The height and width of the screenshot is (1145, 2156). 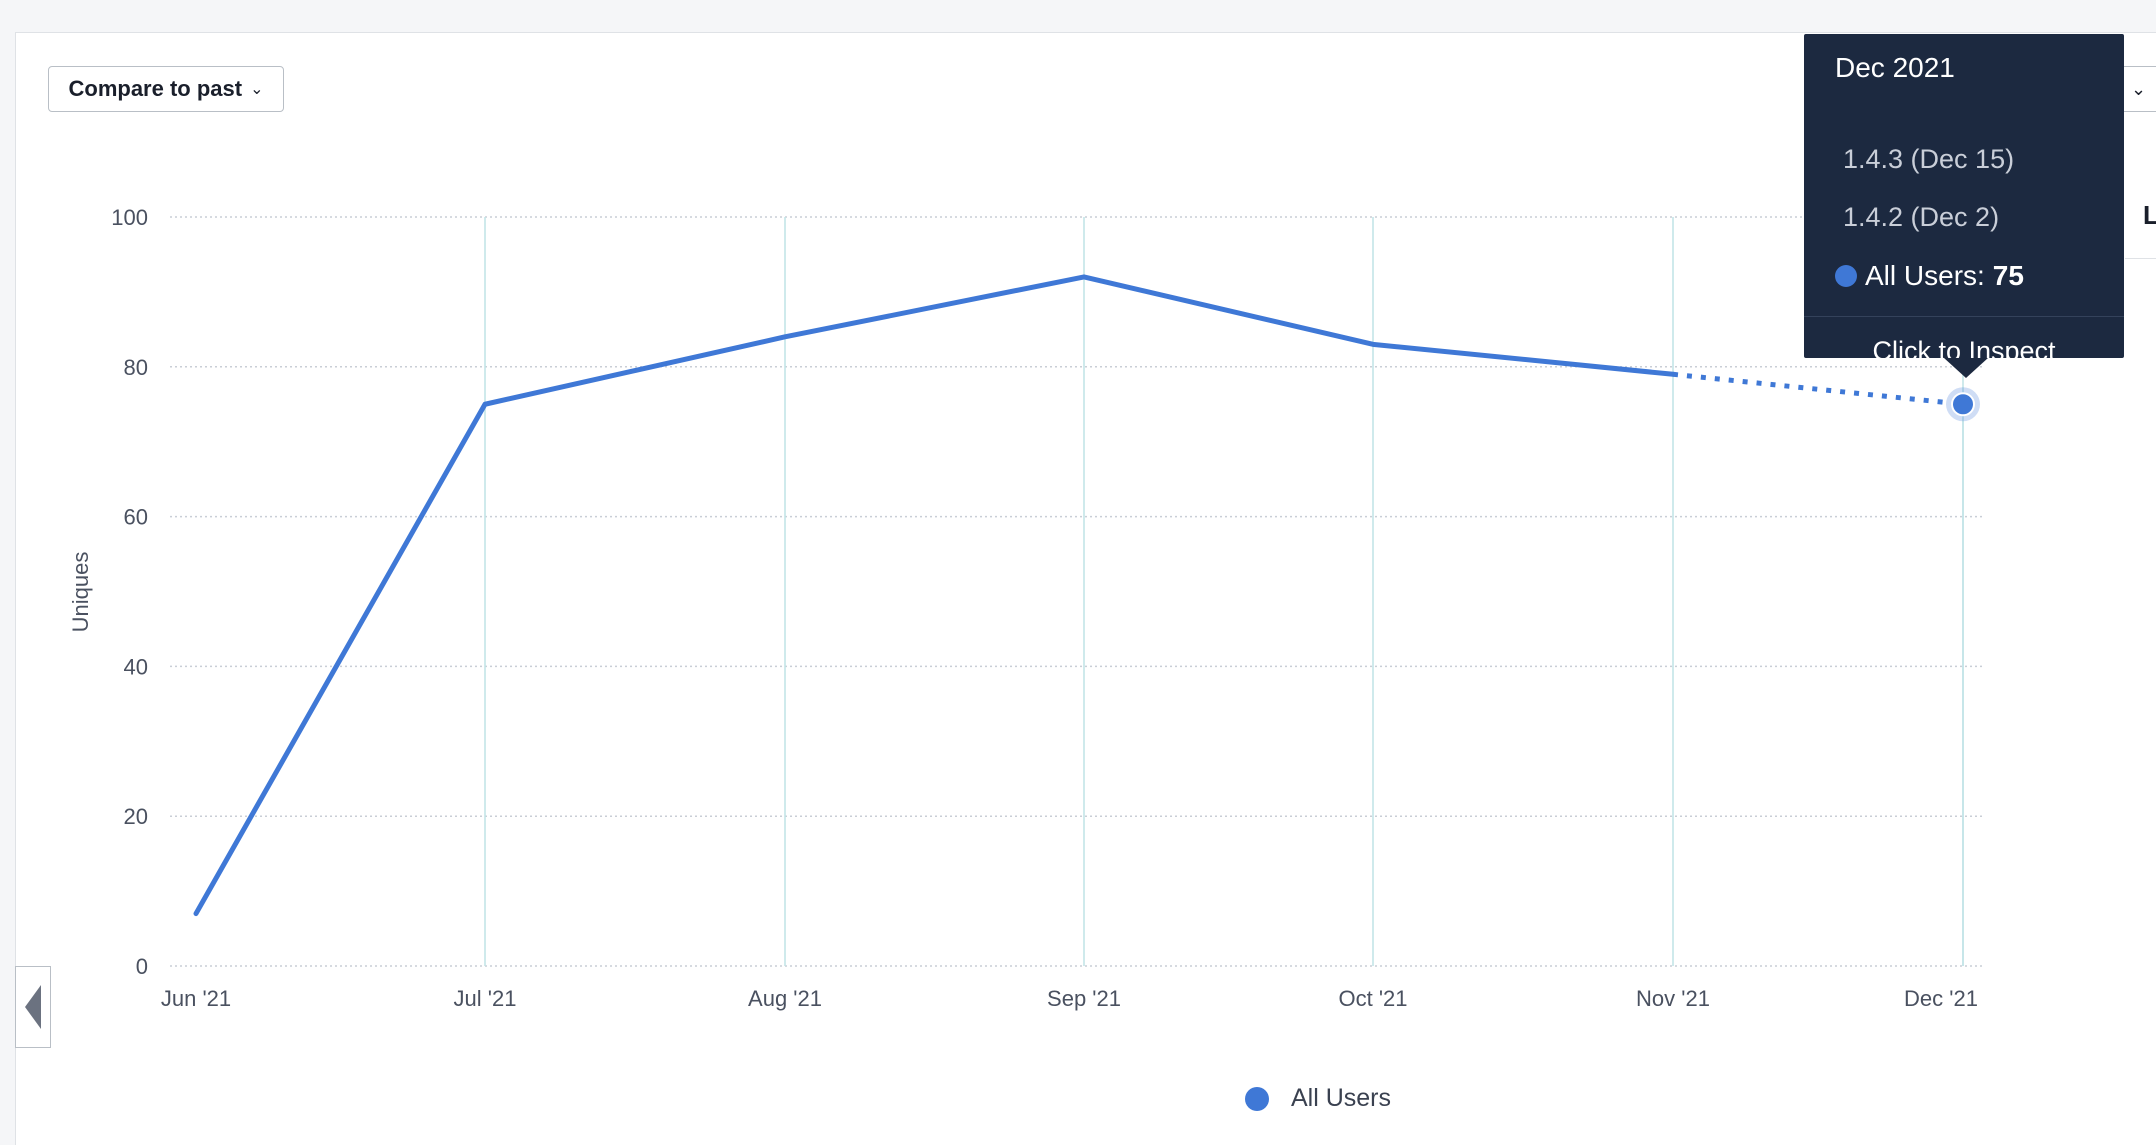 I want to click on tooltip-divider, so click(x=1964, y=316).